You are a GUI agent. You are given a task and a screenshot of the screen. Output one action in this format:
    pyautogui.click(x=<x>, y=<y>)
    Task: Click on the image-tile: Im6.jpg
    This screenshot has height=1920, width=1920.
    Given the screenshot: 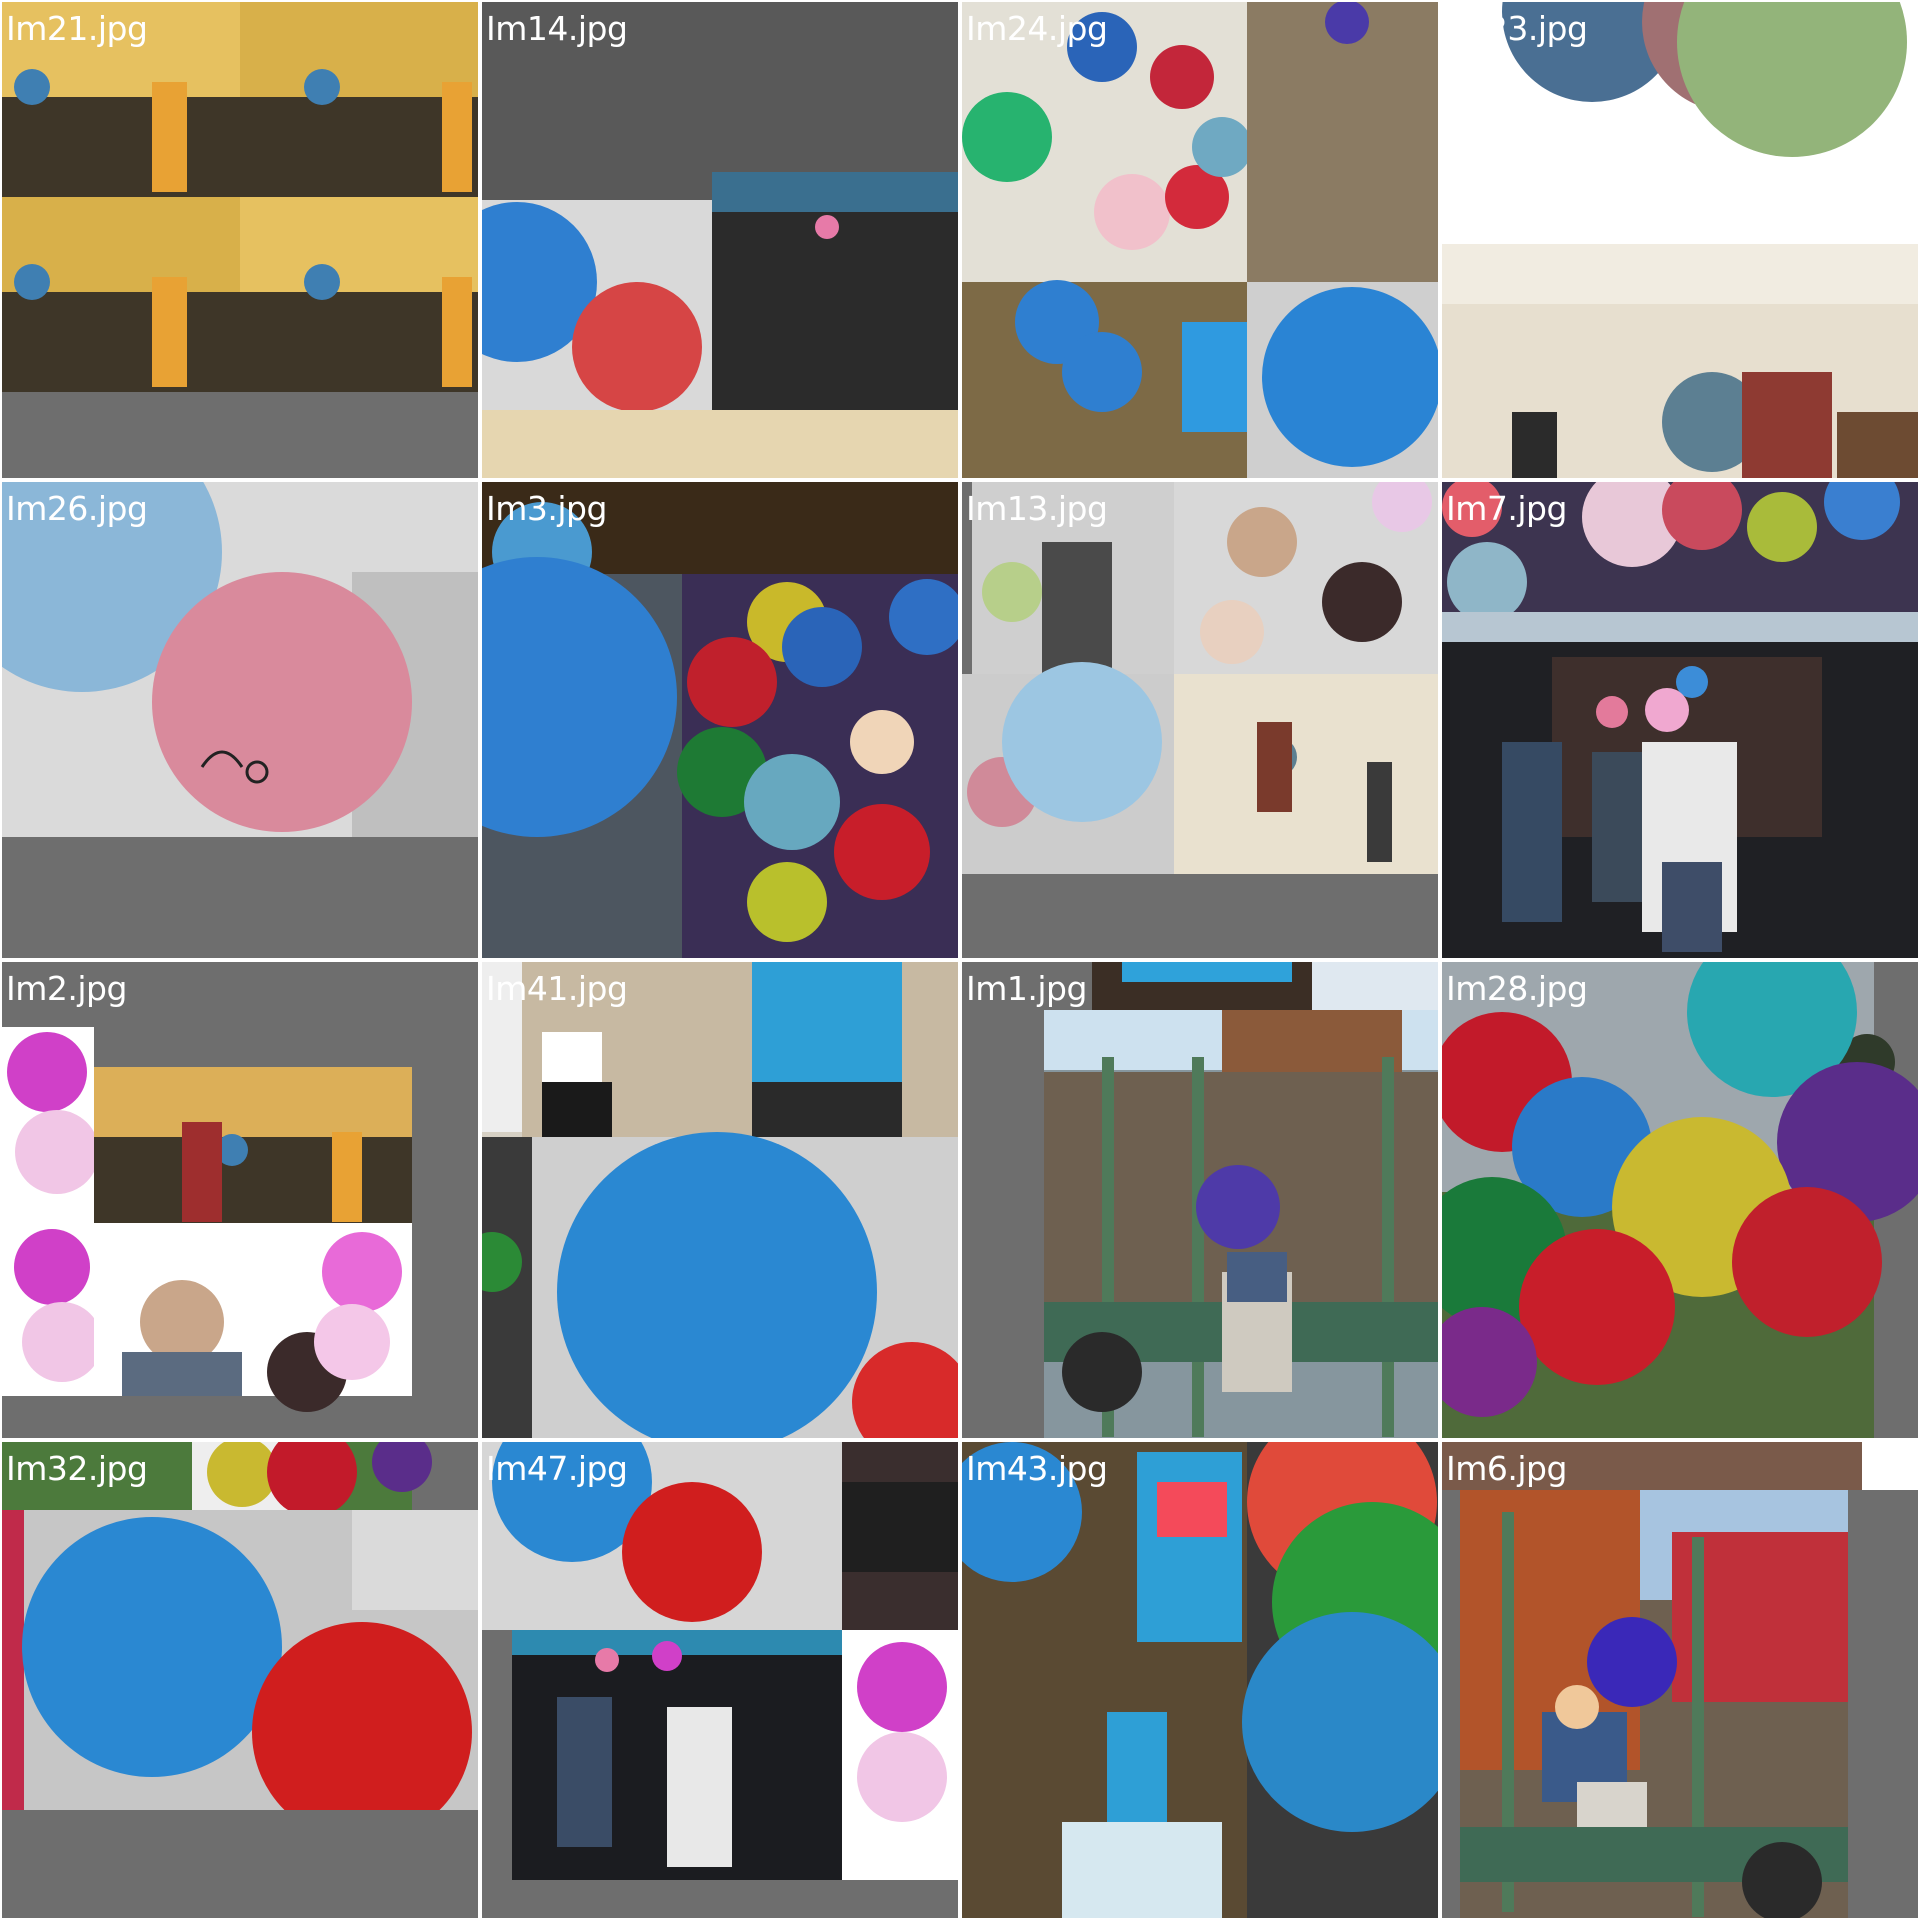 What is the action you would take?
    pyautogui.click(x=1680, y=1680)
    